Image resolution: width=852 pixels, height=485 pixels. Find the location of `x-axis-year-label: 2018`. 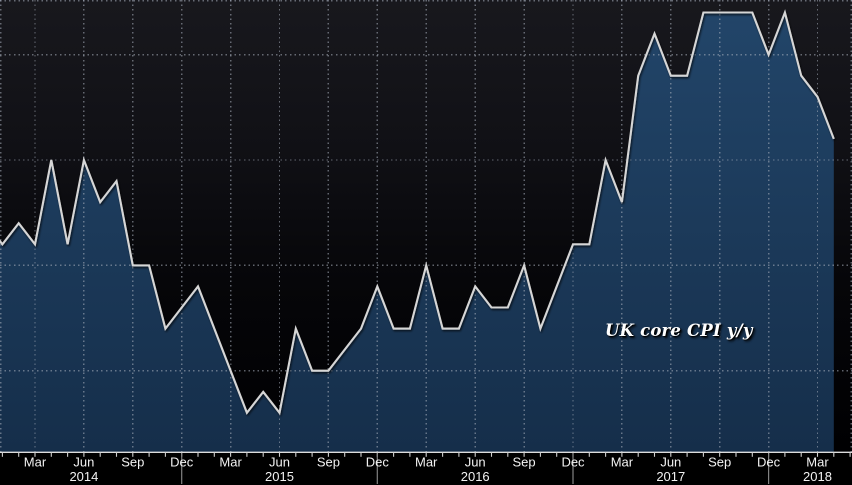

x-axis-year-label: 2018 is located at coordinates (817, 476).